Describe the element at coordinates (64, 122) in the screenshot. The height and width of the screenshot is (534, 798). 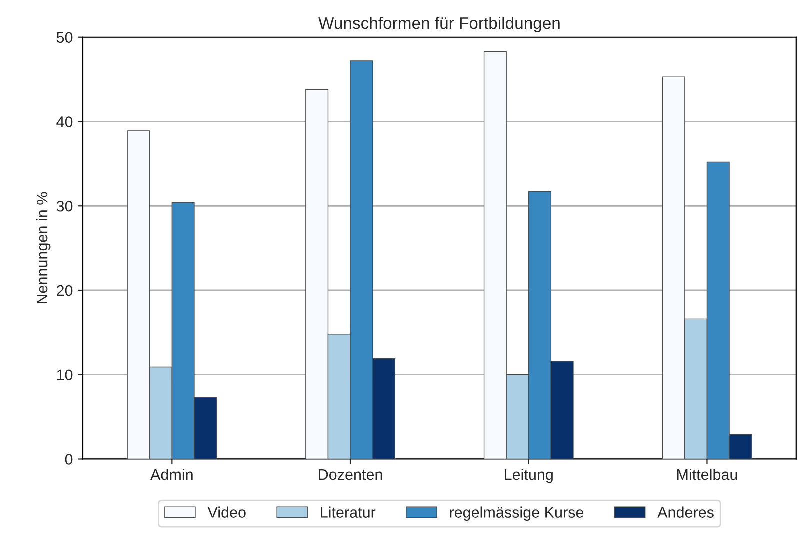
I see `y-tick-label: 40` at that location.